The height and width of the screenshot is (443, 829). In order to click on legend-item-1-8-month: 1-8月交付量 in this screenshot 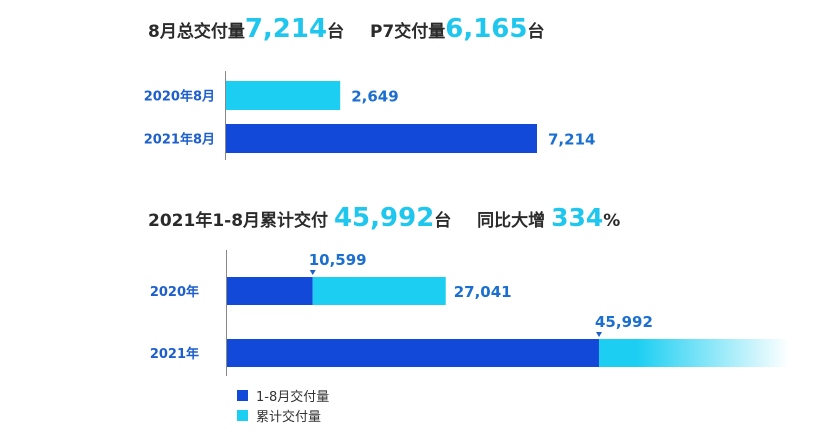, I will do `click(283, 395)`.